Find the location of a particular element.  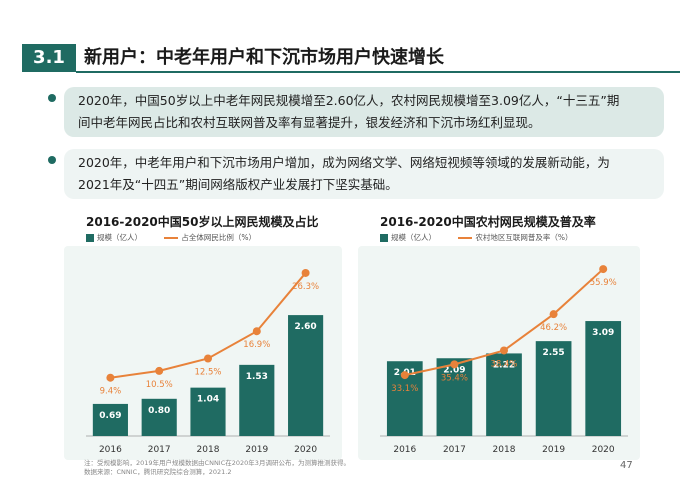

legend-label: 农村地区互联网普及率（%） is located at coordinates (524, 237).